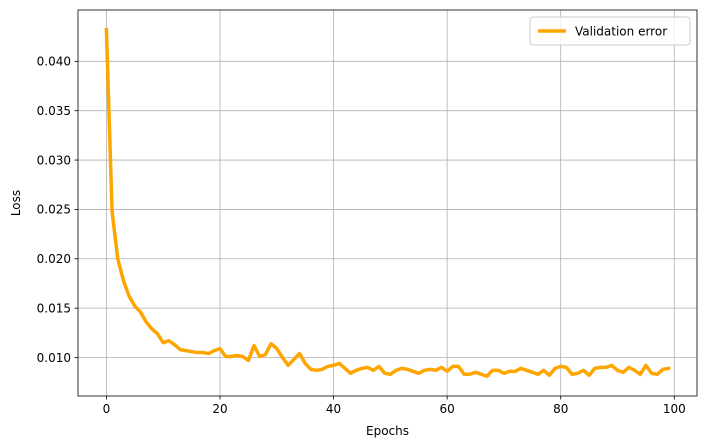 The height and width of the screenshot is (448, 708). Describe the element at coordinates (387, 431) in the screenshot. I see `x-axis-label: Epochs` at that location.